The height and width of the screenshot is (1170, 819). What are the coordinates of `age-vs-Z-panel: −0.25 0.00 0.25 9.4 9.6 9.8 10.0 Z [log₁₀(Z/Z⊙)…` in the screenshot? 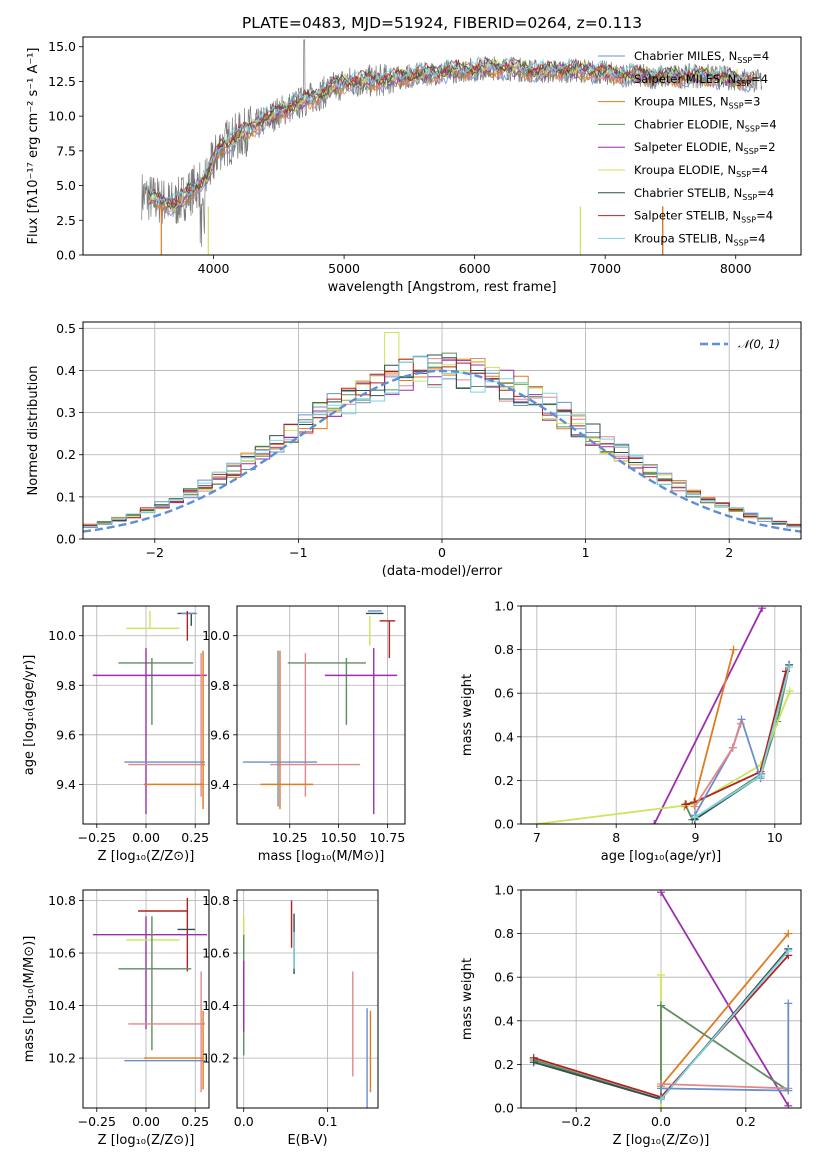 It's located at (116, 734).